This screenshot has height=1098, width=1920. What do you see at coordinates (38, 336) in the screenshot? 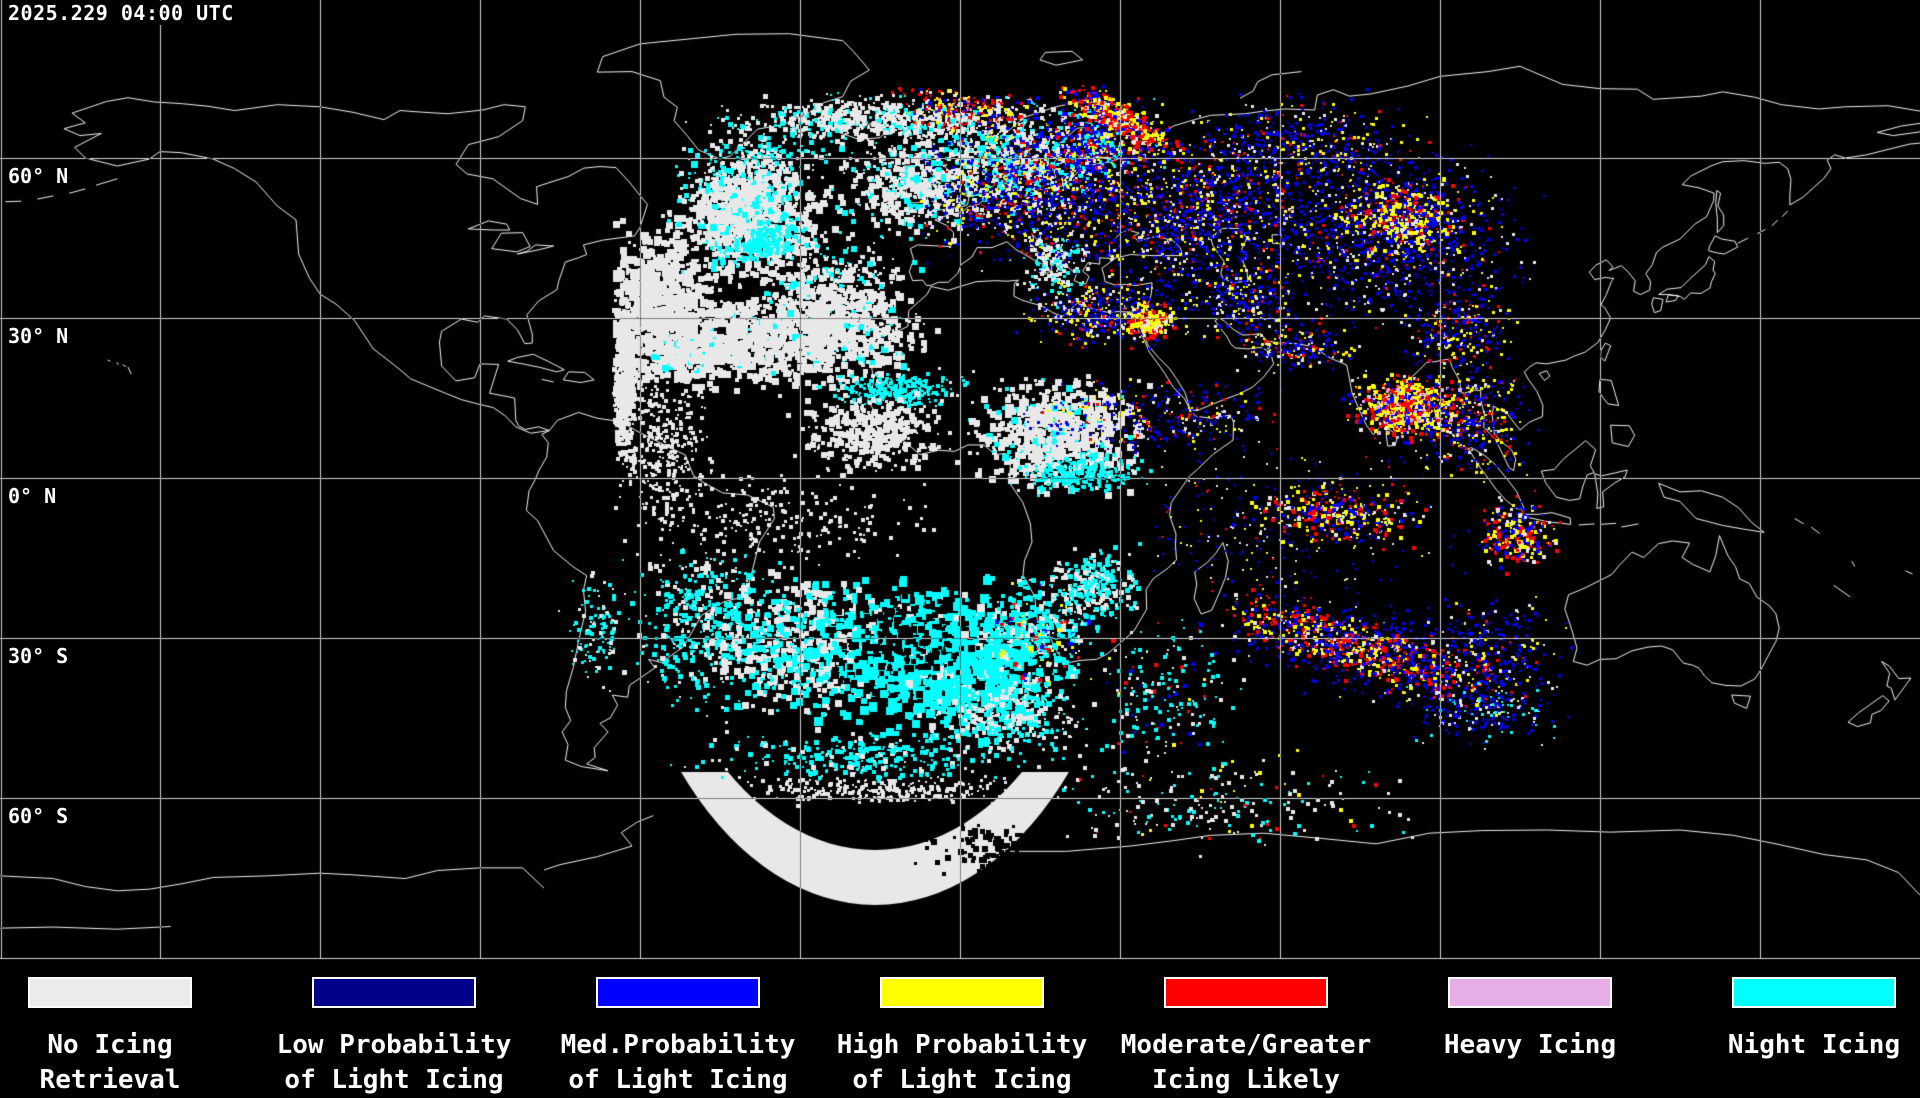
I see `lat-label-30n: 30° N` at bounding box center [38, 336].